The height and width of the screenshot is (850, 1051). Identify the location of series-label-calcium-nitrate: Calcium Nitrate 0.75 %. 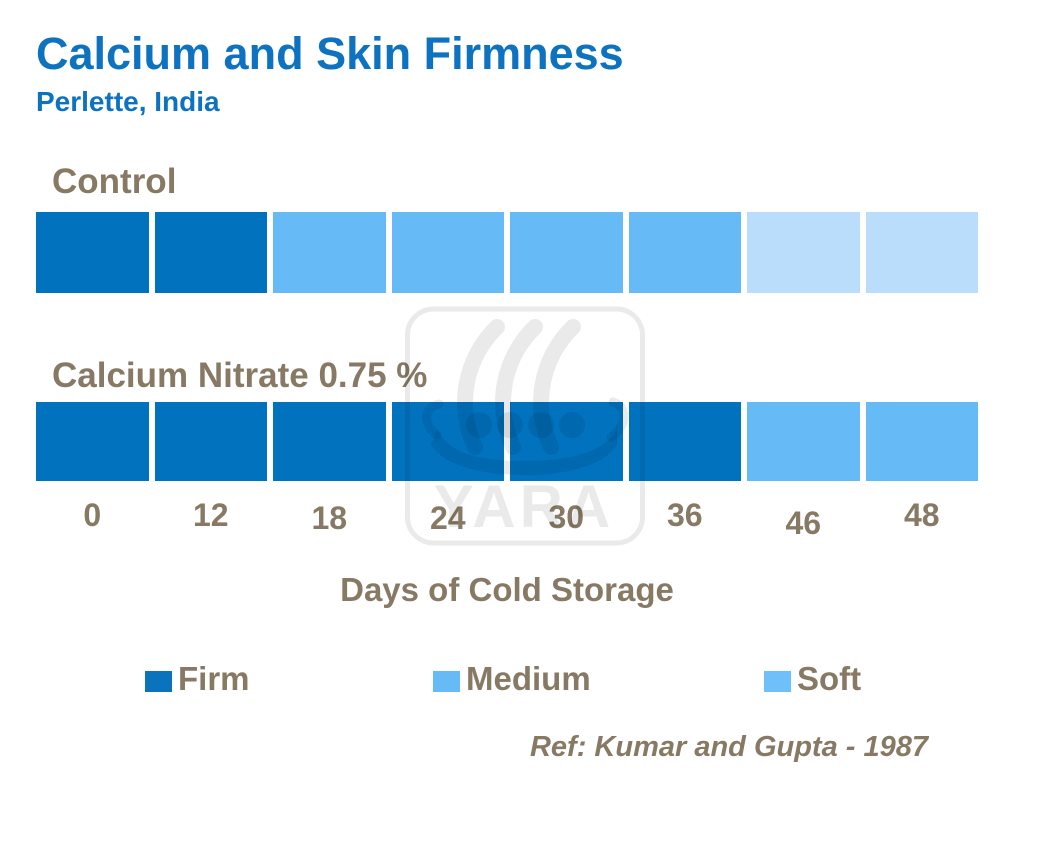
(240, 375).